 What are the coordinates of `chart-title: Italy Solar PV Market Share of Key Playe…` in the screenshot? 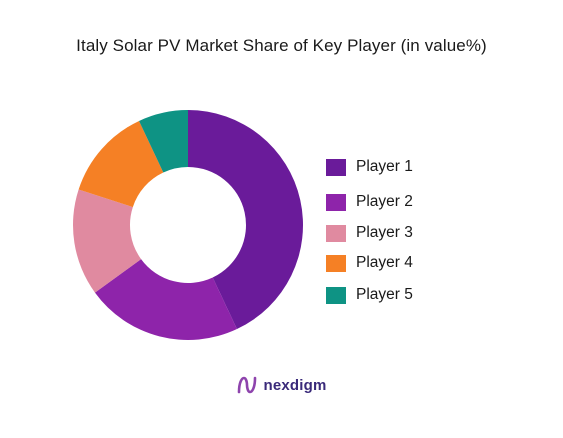 It's located at (281, 45).